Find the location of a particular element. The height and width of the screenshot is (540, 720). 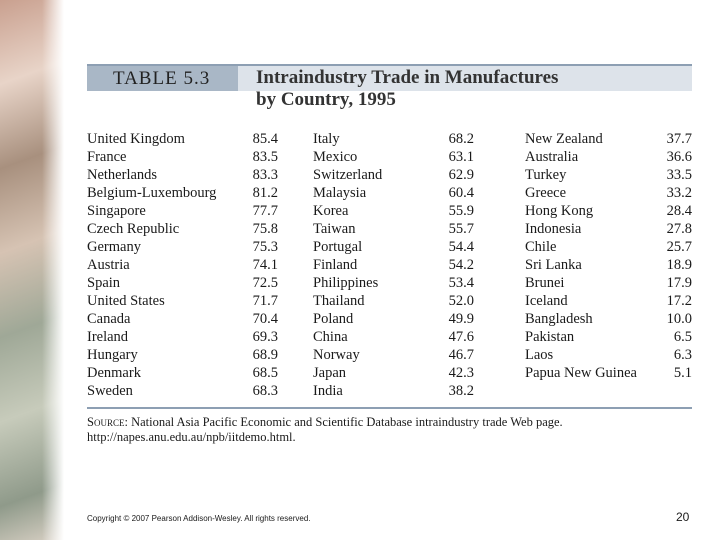

title-line: by Country, 1995 is located at coordinates (326, 99).